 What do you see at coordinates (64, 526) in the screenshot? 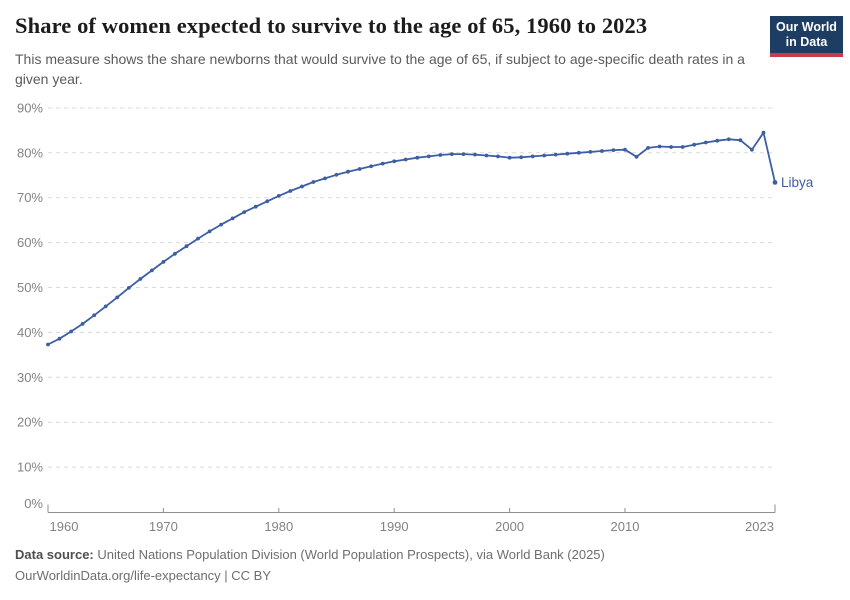
I see `x-tick-label: 1960` at bounding box center [64, 526].